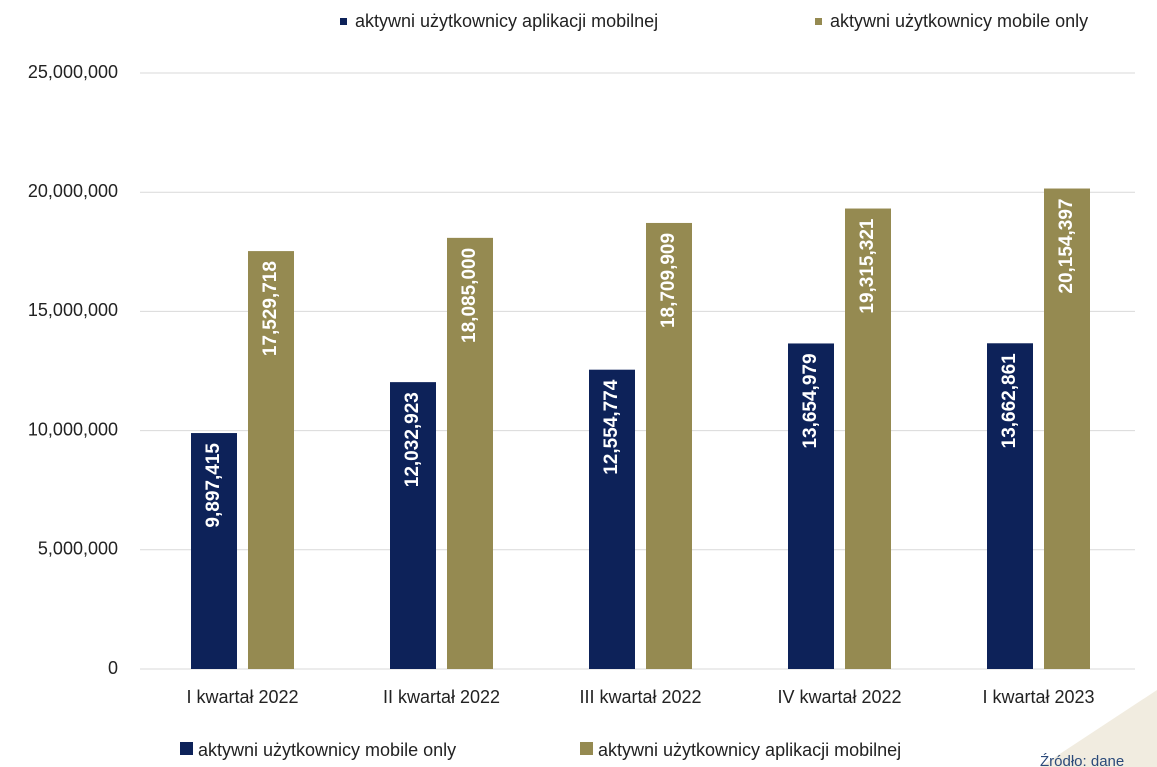 The image size is (1157, 767). Describe the element at coordinates (78, 549) in the screenshot. I see `y-tick-label: 5,000,000` at that location.